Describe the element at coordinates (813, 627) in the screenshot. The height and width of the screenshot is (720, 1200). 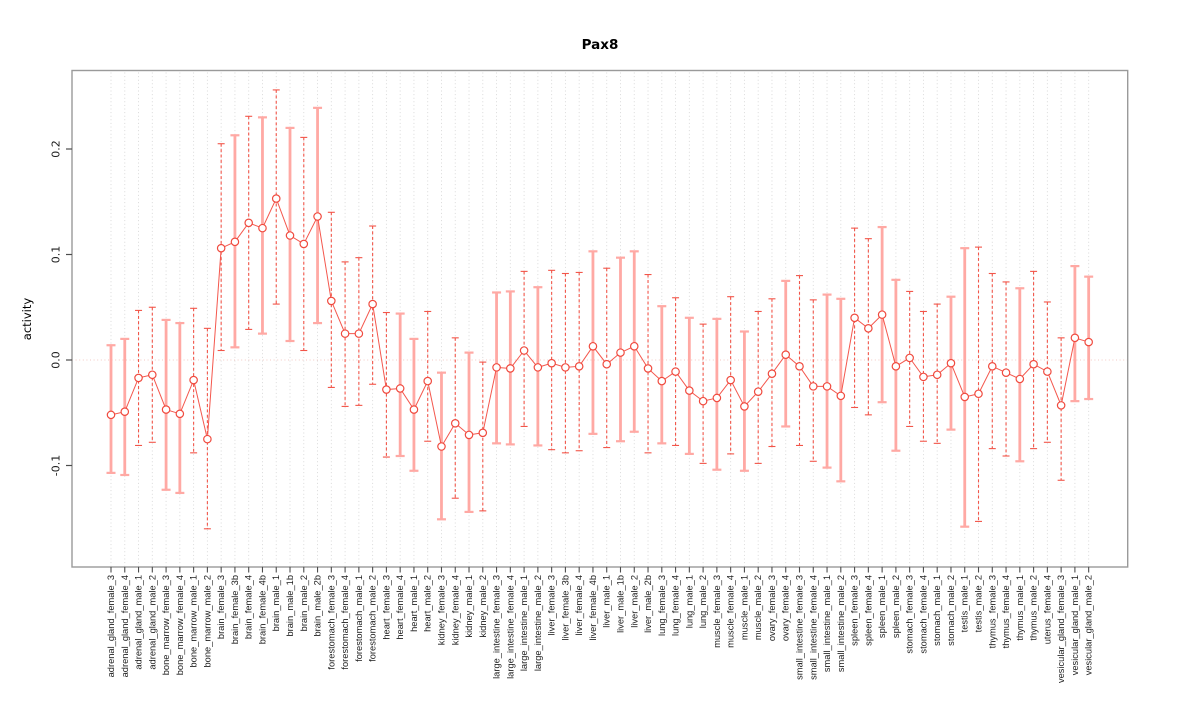
I see `x-tick-label: small_intestine_female_4` at that location.